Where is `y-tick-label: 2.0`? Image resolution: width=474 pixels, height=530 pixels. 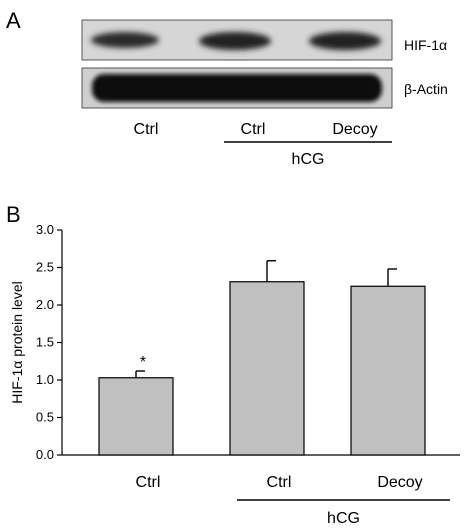 y-tick-label: 2.0 is located at coordinates (45, 304).